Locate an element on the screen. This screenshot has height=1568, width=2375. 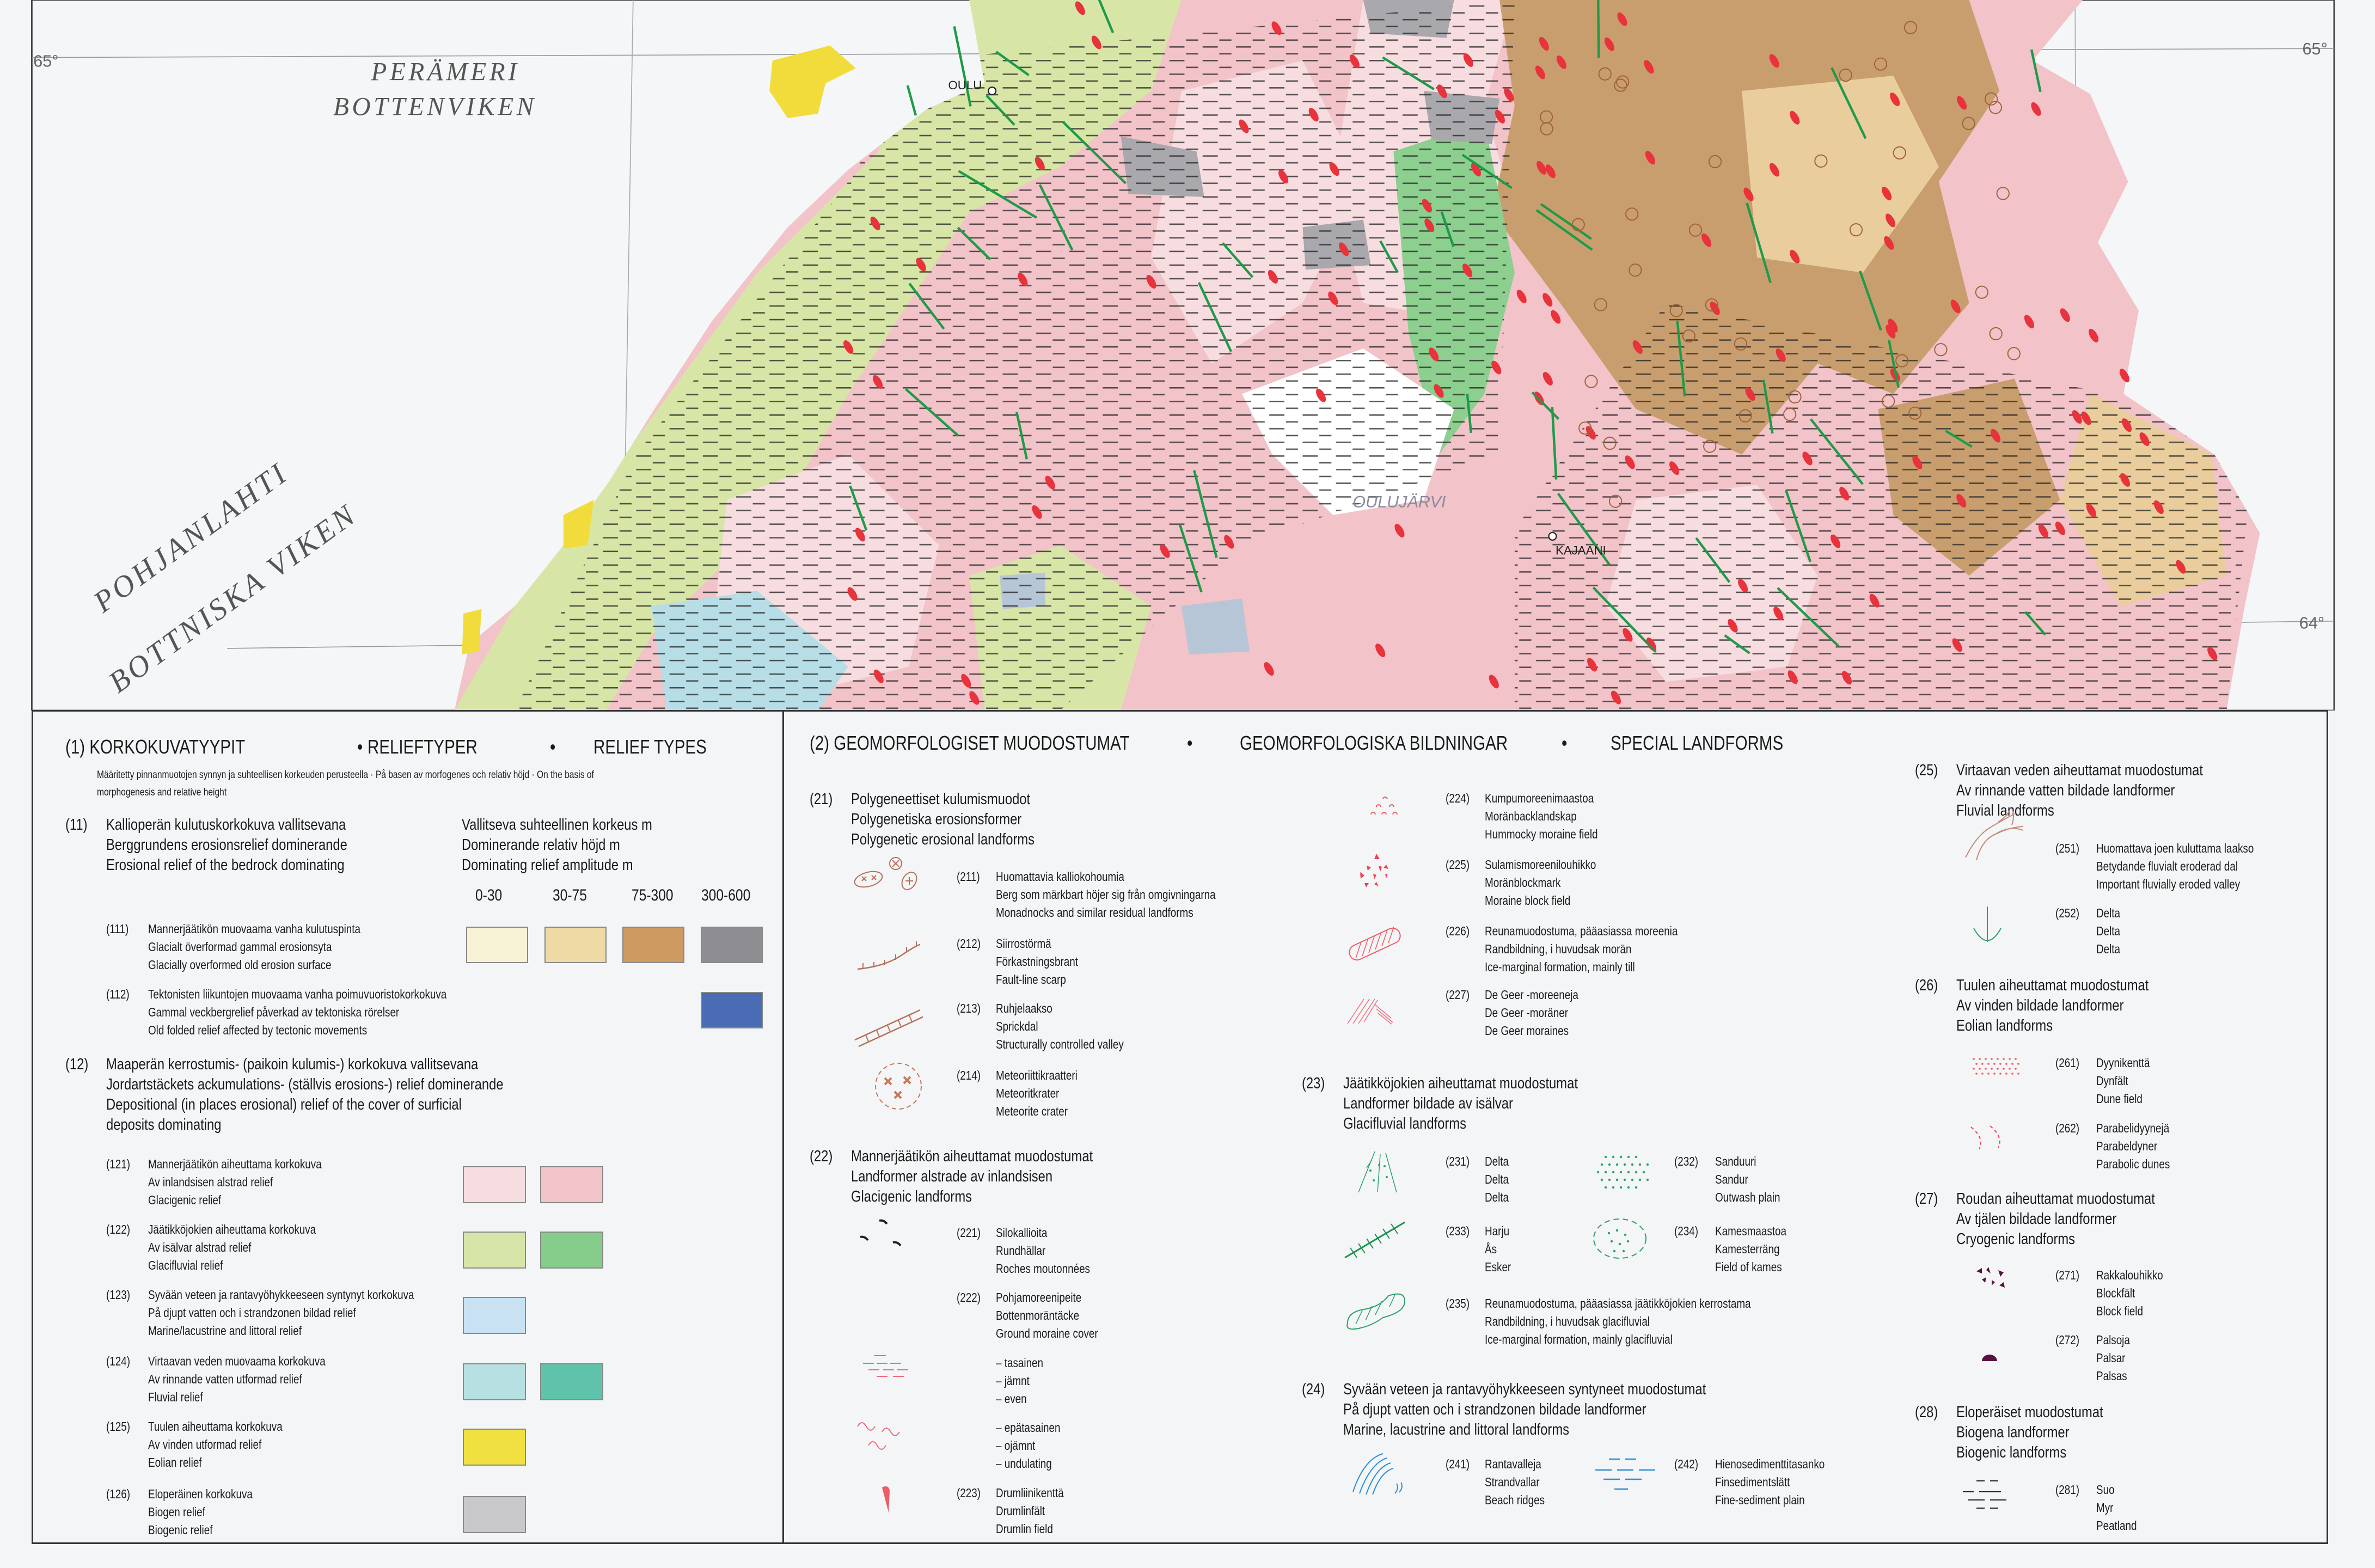
text-line: – ojämnt is located at coordinates (1016, 1445).